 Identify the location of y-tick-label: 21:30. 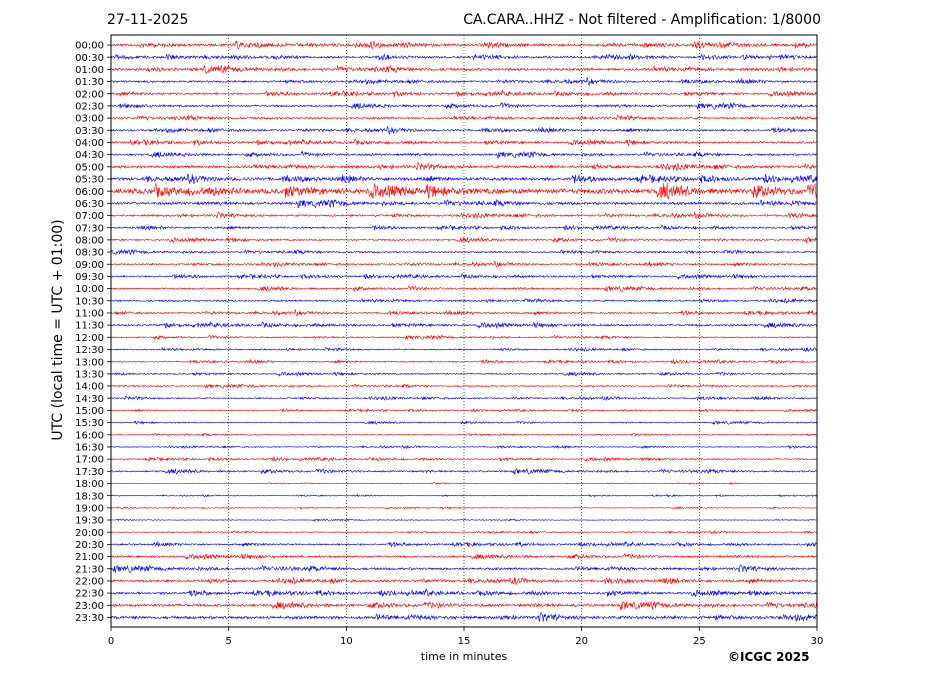
(89, 569).